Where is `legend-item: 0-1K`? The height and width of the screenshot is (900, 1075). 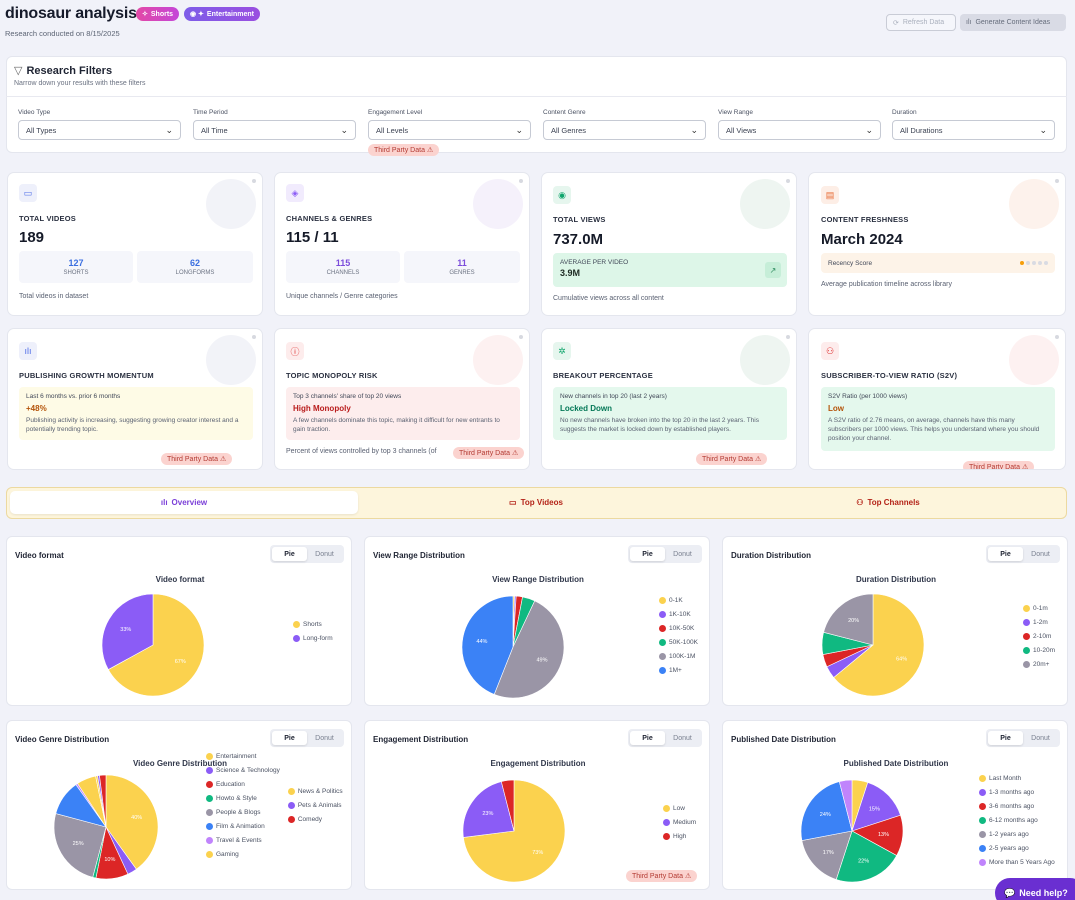
legend-item: 0-1K is located at coordinates (678, 600).